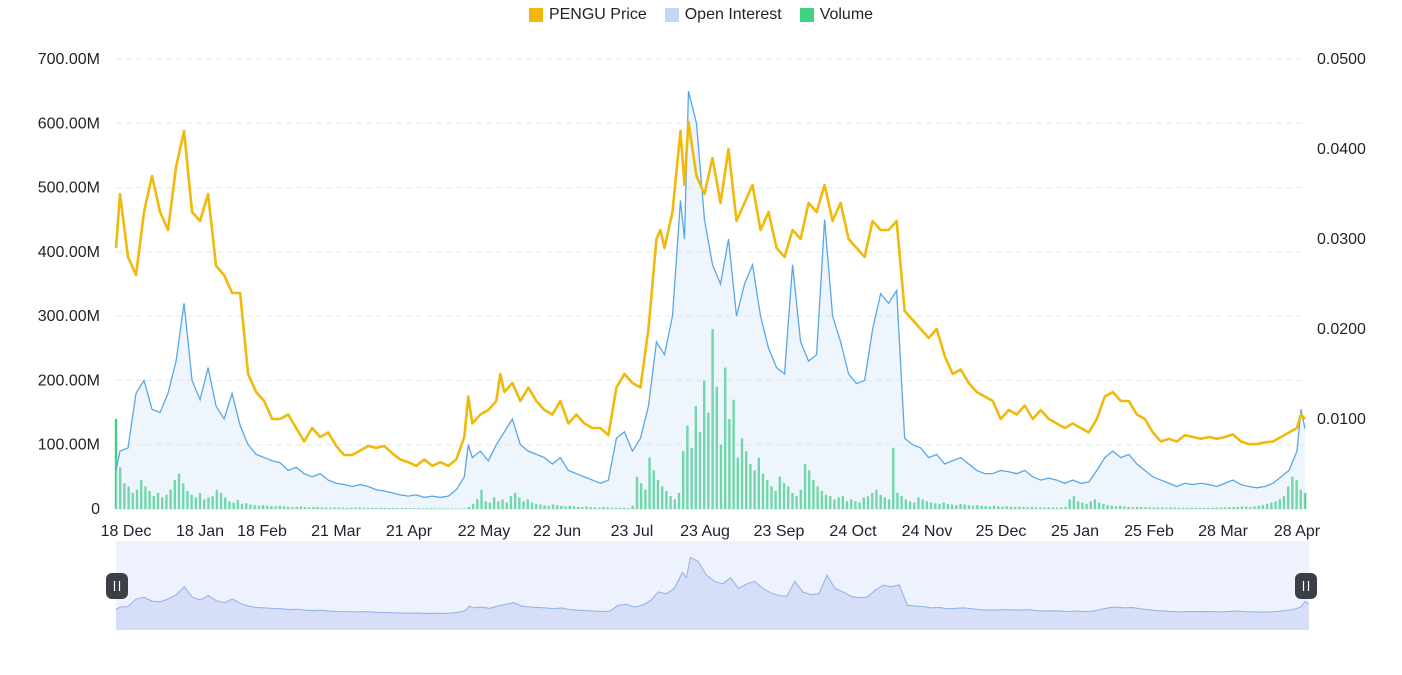 The image size is (1402, 675). Describe the element at coordinates (632, 531) in the screenshot. I see `x-tick-label: 23 Jul` at that location.